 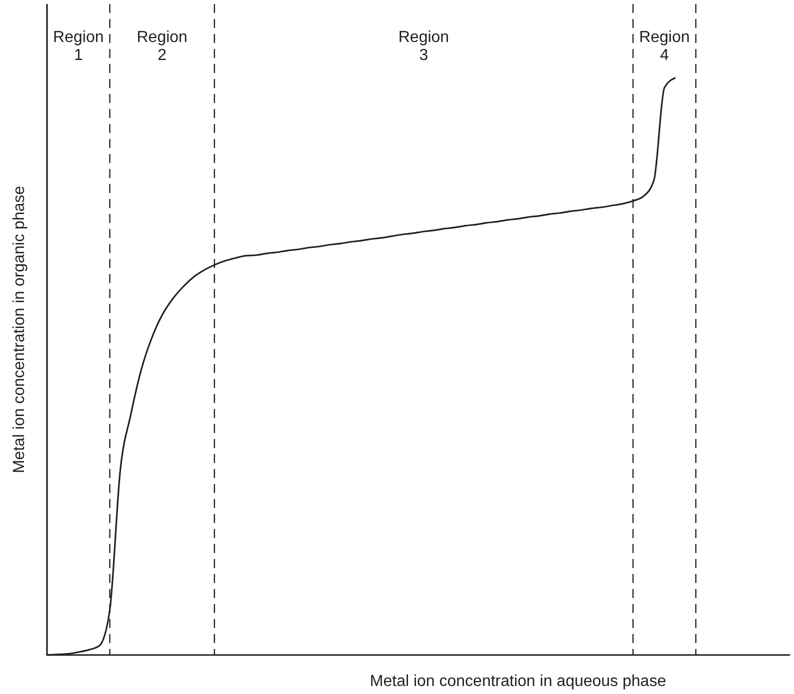 I want to click on x-axis-title: Metal ion concentration in aqueous phase, so click(x=518, y=681).